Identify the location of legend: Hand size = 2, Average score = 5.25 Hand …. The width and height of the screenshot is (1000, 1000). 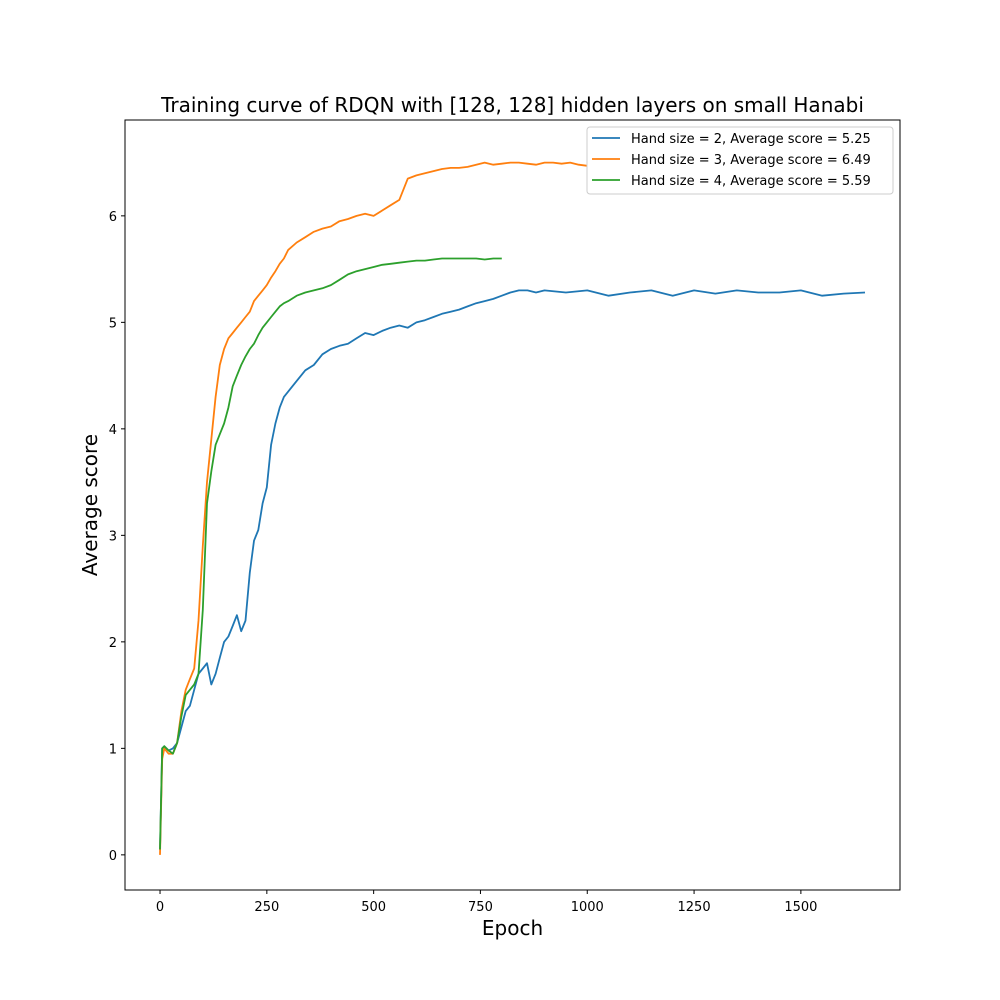
(740, 160).